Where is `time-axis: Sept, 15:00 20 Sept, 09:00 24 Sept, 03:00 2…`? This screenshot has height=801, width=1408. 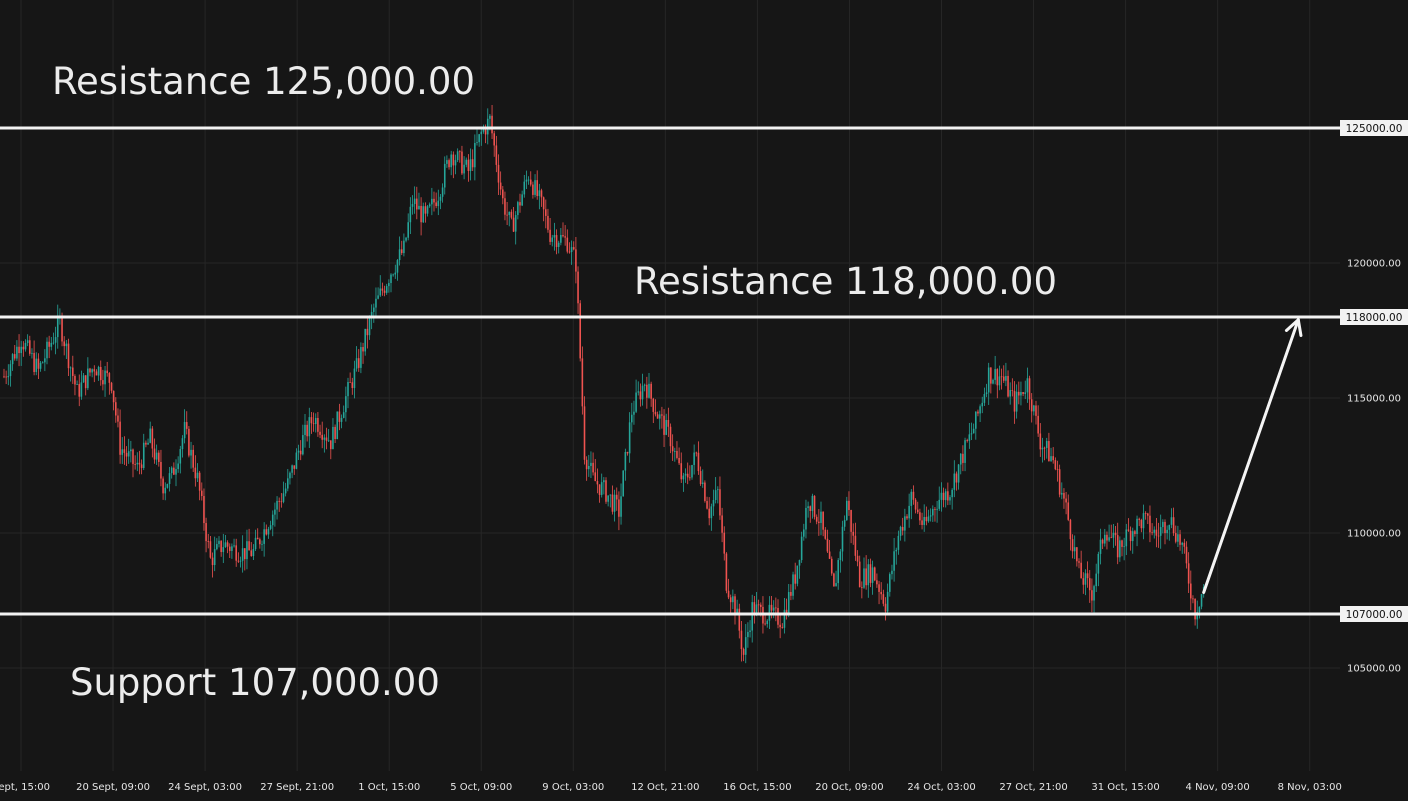 time-axis: Sept, 15:00 20 Sept, 09:00 24 Sept, 03:00 2… is located at coordinates (671, 786).